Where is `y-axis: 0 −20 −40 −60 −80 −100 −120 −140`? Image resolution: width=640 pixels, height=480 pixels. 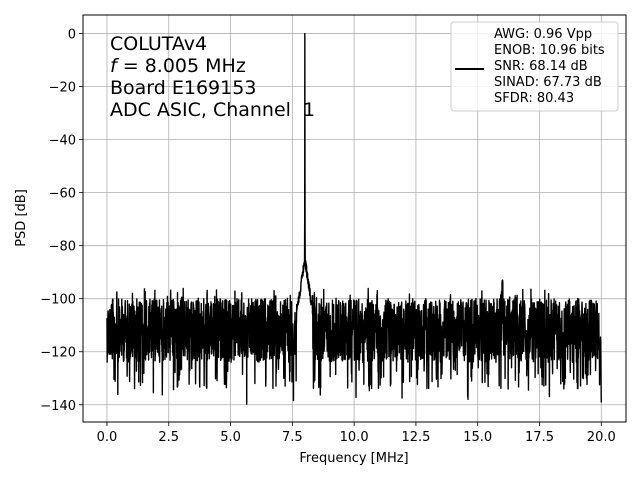 y-axis: 0 −20 −40 −60 −80 −100 −120 −140 is located at coordinates (61, 221).